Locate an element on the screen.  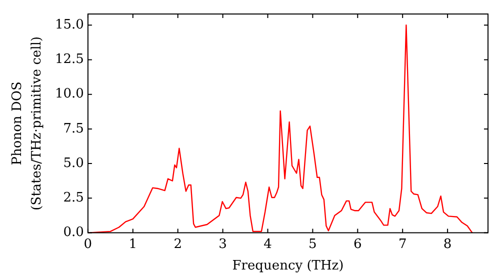
y-tick-label: 15.0 is located at coordinates (69, 24).